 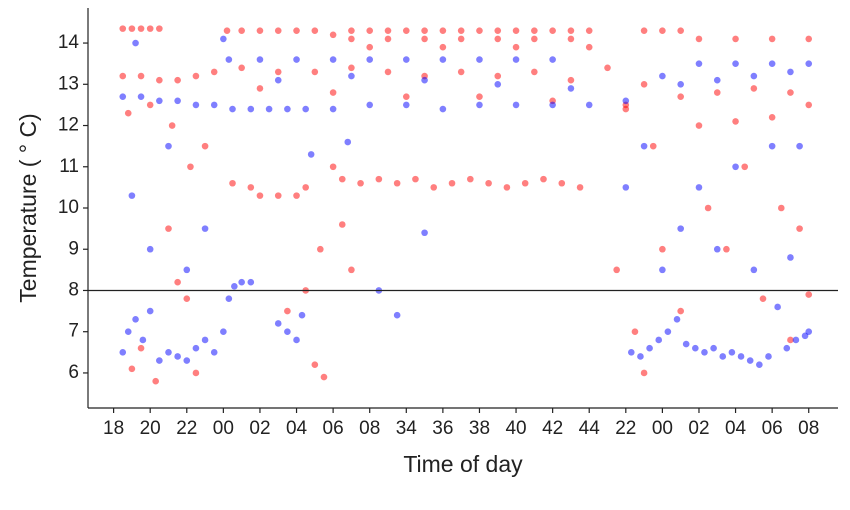 What do you see at coordinates (69, 42) in the screenshot?
I see `y-tick-label: 14` at bounding box center [69, 42].